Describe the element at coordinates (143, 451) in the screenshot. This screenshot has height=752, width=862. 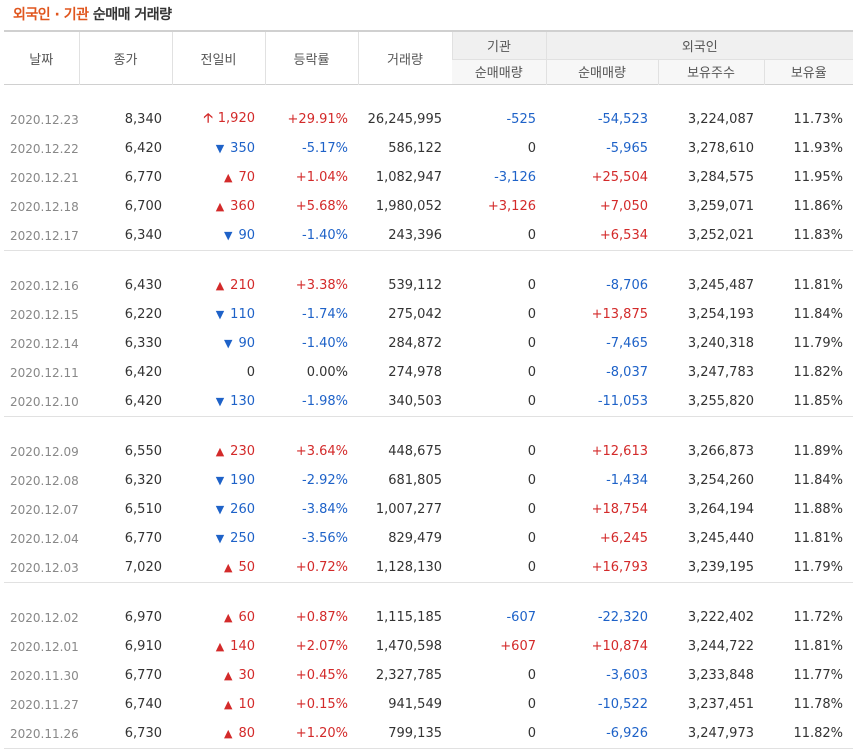
I see `cell-close: 6,550` at that location.